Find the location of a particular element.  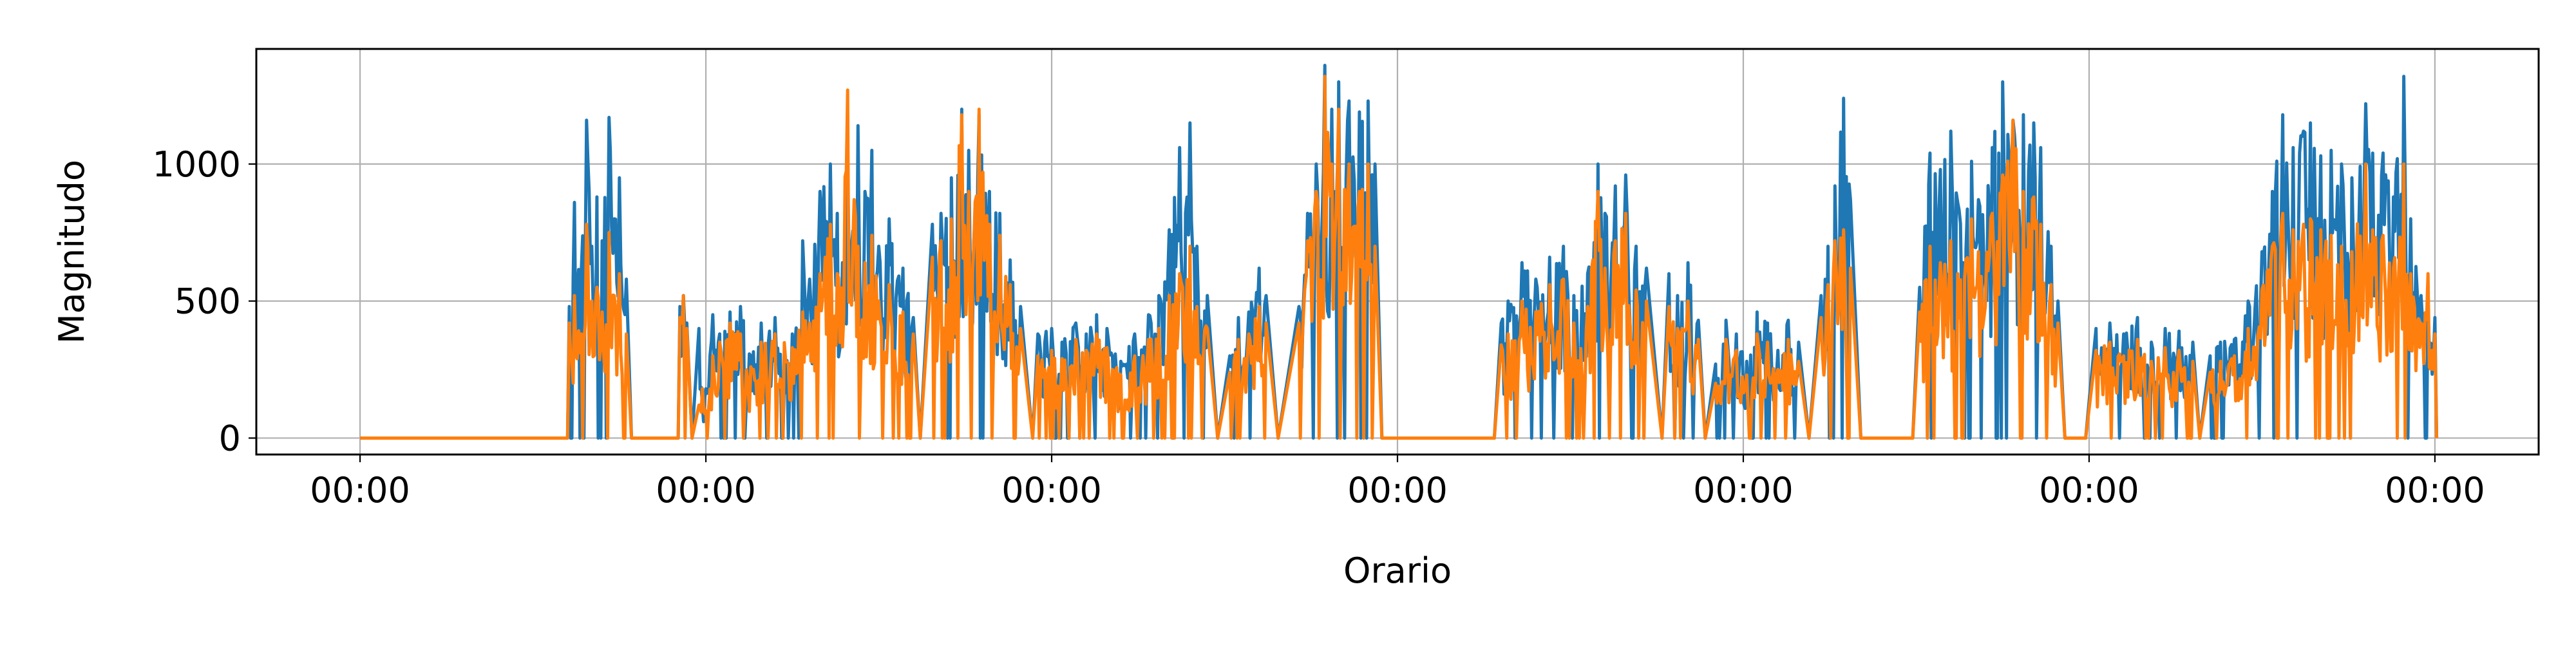

y-tick-label: 500 is located at coordinates (208, 301).